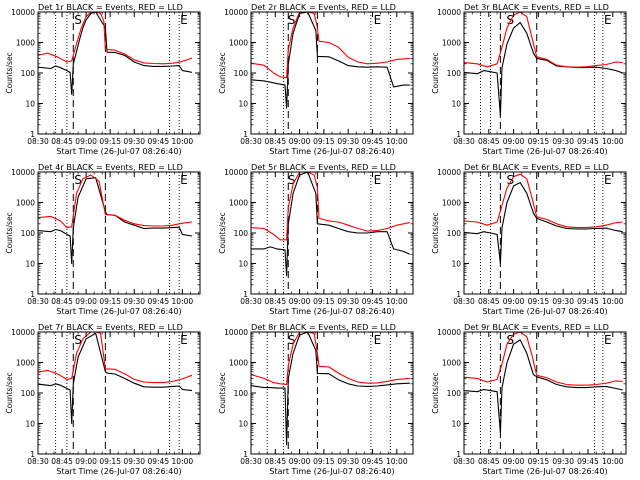 This screenshot has width=640, height=480. What do you see at coordinates (110, 7) in the screenshot?
I see `panel-title: Det 1r BLACK = Events, RED = LLD` at bounding box center [110, 7].